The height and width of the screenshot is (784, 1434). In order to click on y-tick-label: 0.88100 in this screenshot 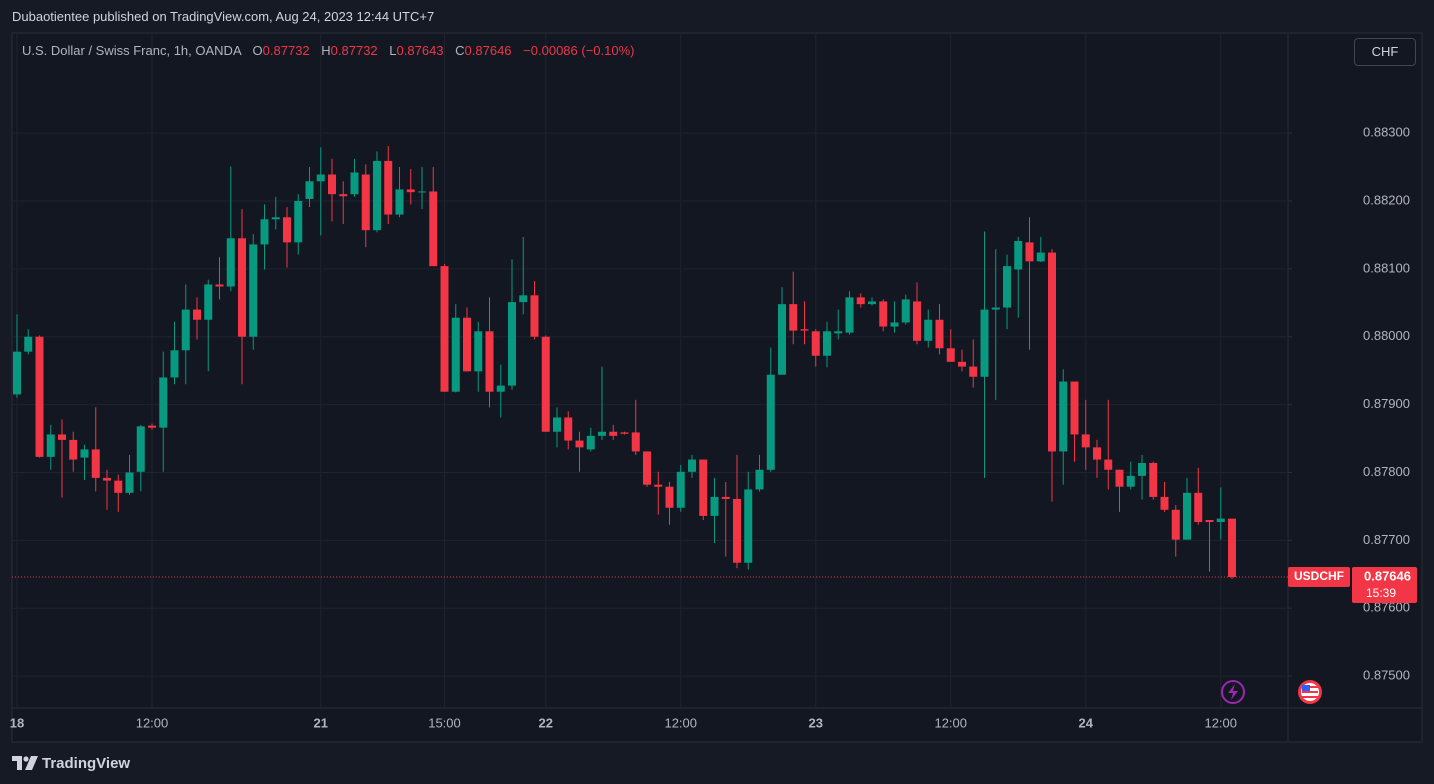, I will do `click(1386, 267)`.